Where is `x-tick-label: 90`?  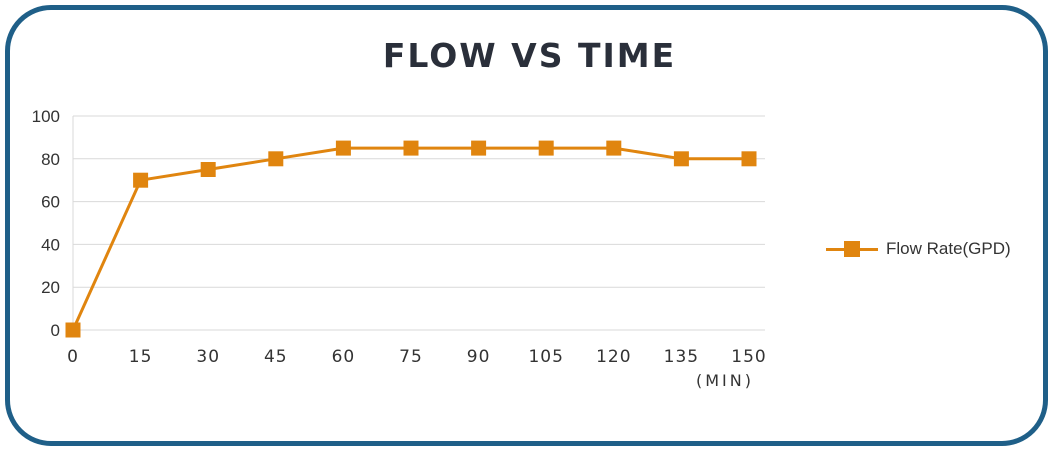 x-tick-label: 90 is located at coordinates (479, 357).